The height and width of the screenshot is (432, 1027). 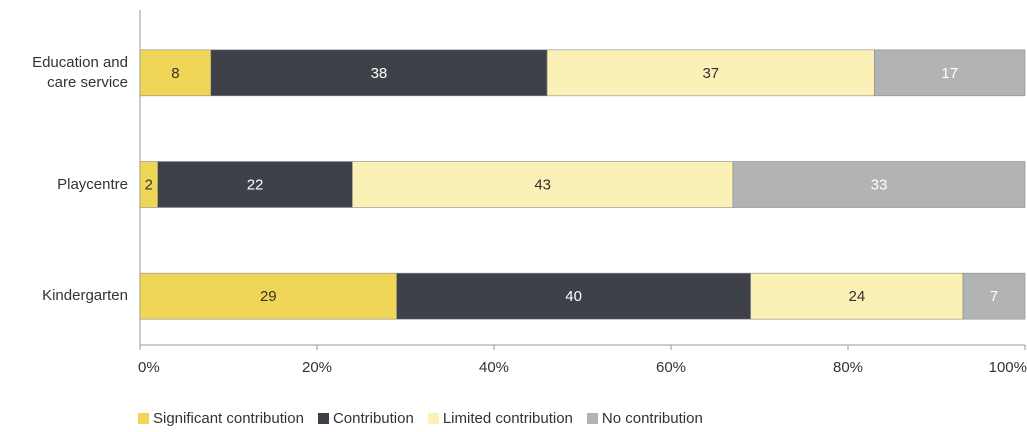 What do you see at coordinates (317, 367) in the screenshot?
I see `x-tick-label: 20%` at bounding box center [317, 367].